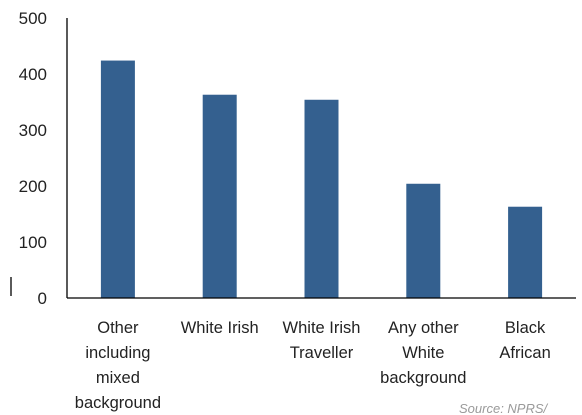 Image resolution: width=582 pixels, height=415 pixels. I want to click on y-tick-label: 300, so click(33, 130).